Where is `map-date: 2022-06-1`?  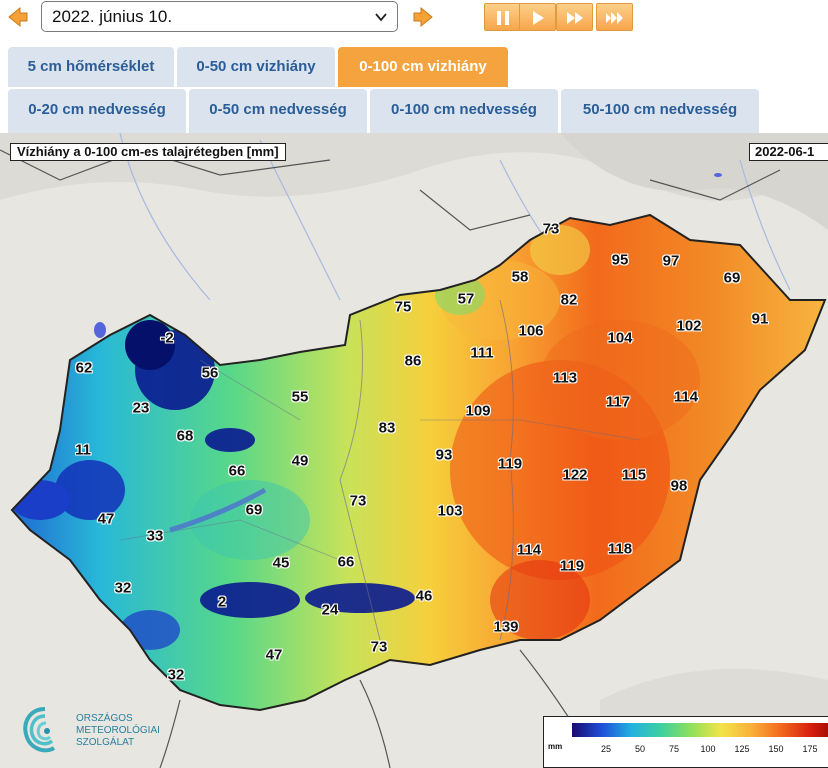
map-date: 2022-06-1 is located at coordinates (788, 152).